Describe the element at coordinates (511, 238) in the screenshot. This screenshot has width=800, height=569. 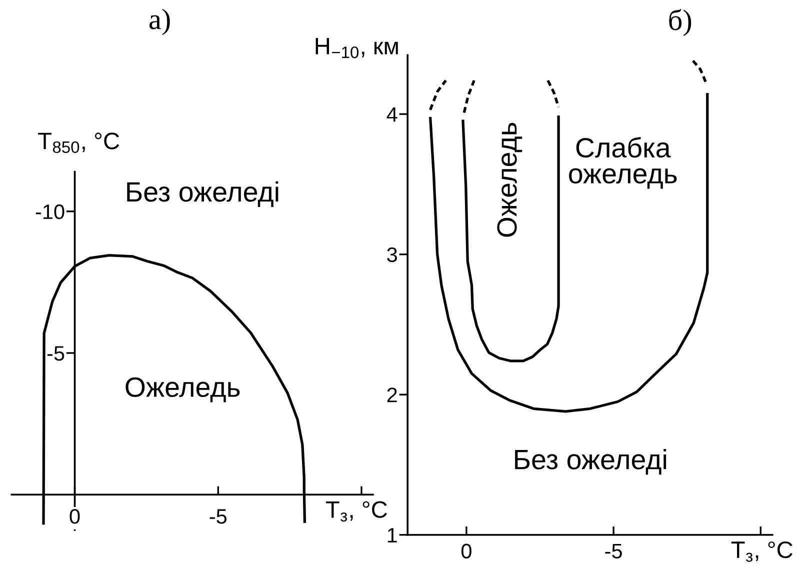
I see `line-series` at that location.